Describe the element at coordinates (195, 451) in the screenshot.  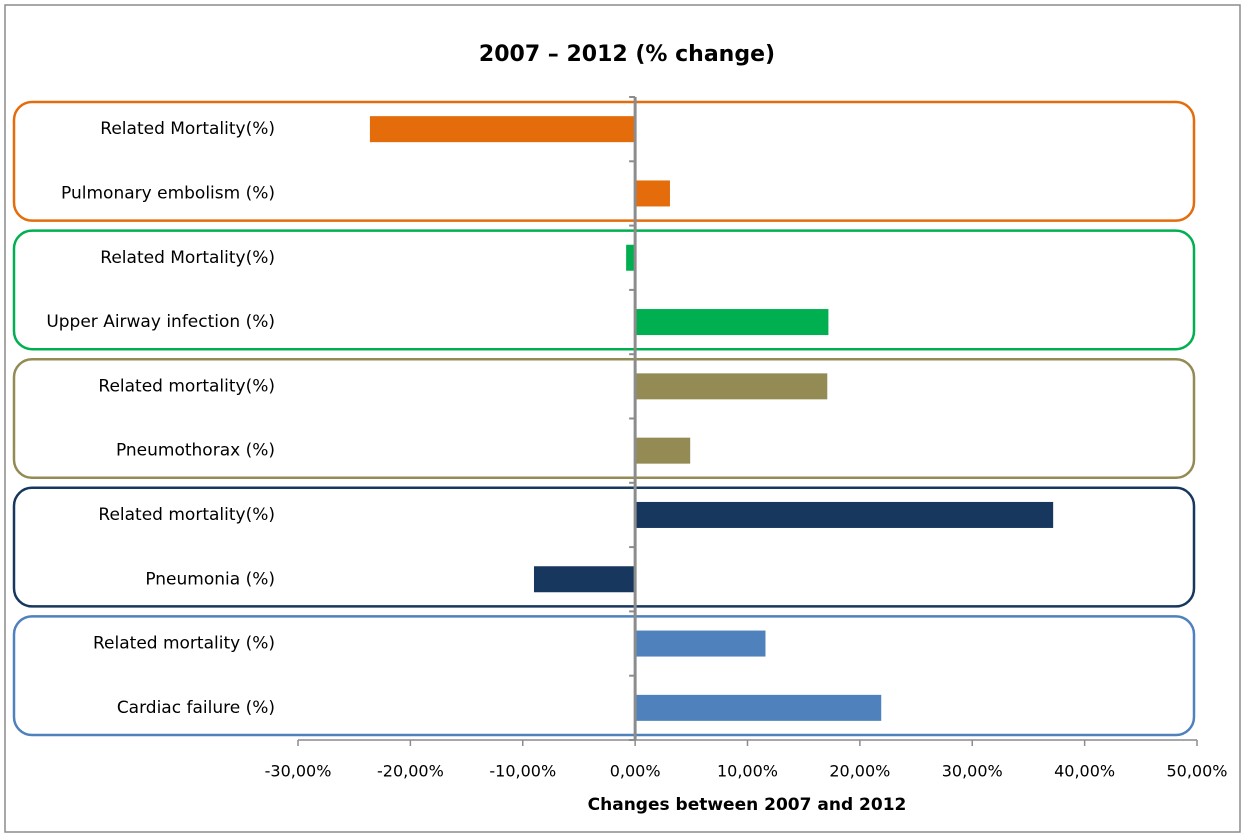
I see `category-label: Pneumothorax (%)` at that location.